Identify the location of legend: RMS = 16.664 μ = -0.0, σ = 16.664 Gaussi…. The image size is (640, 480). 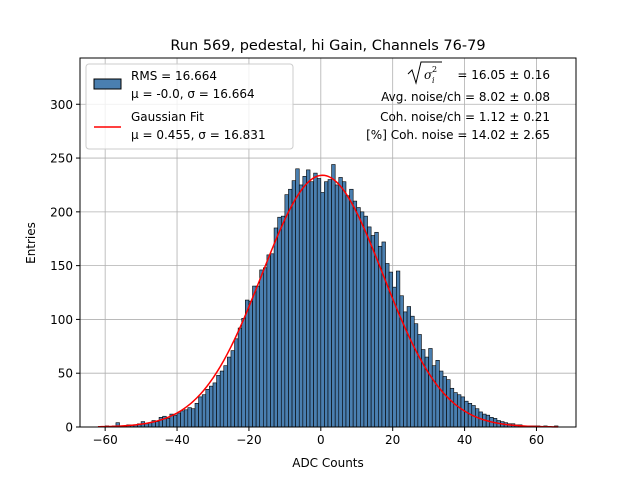
(189, 106).